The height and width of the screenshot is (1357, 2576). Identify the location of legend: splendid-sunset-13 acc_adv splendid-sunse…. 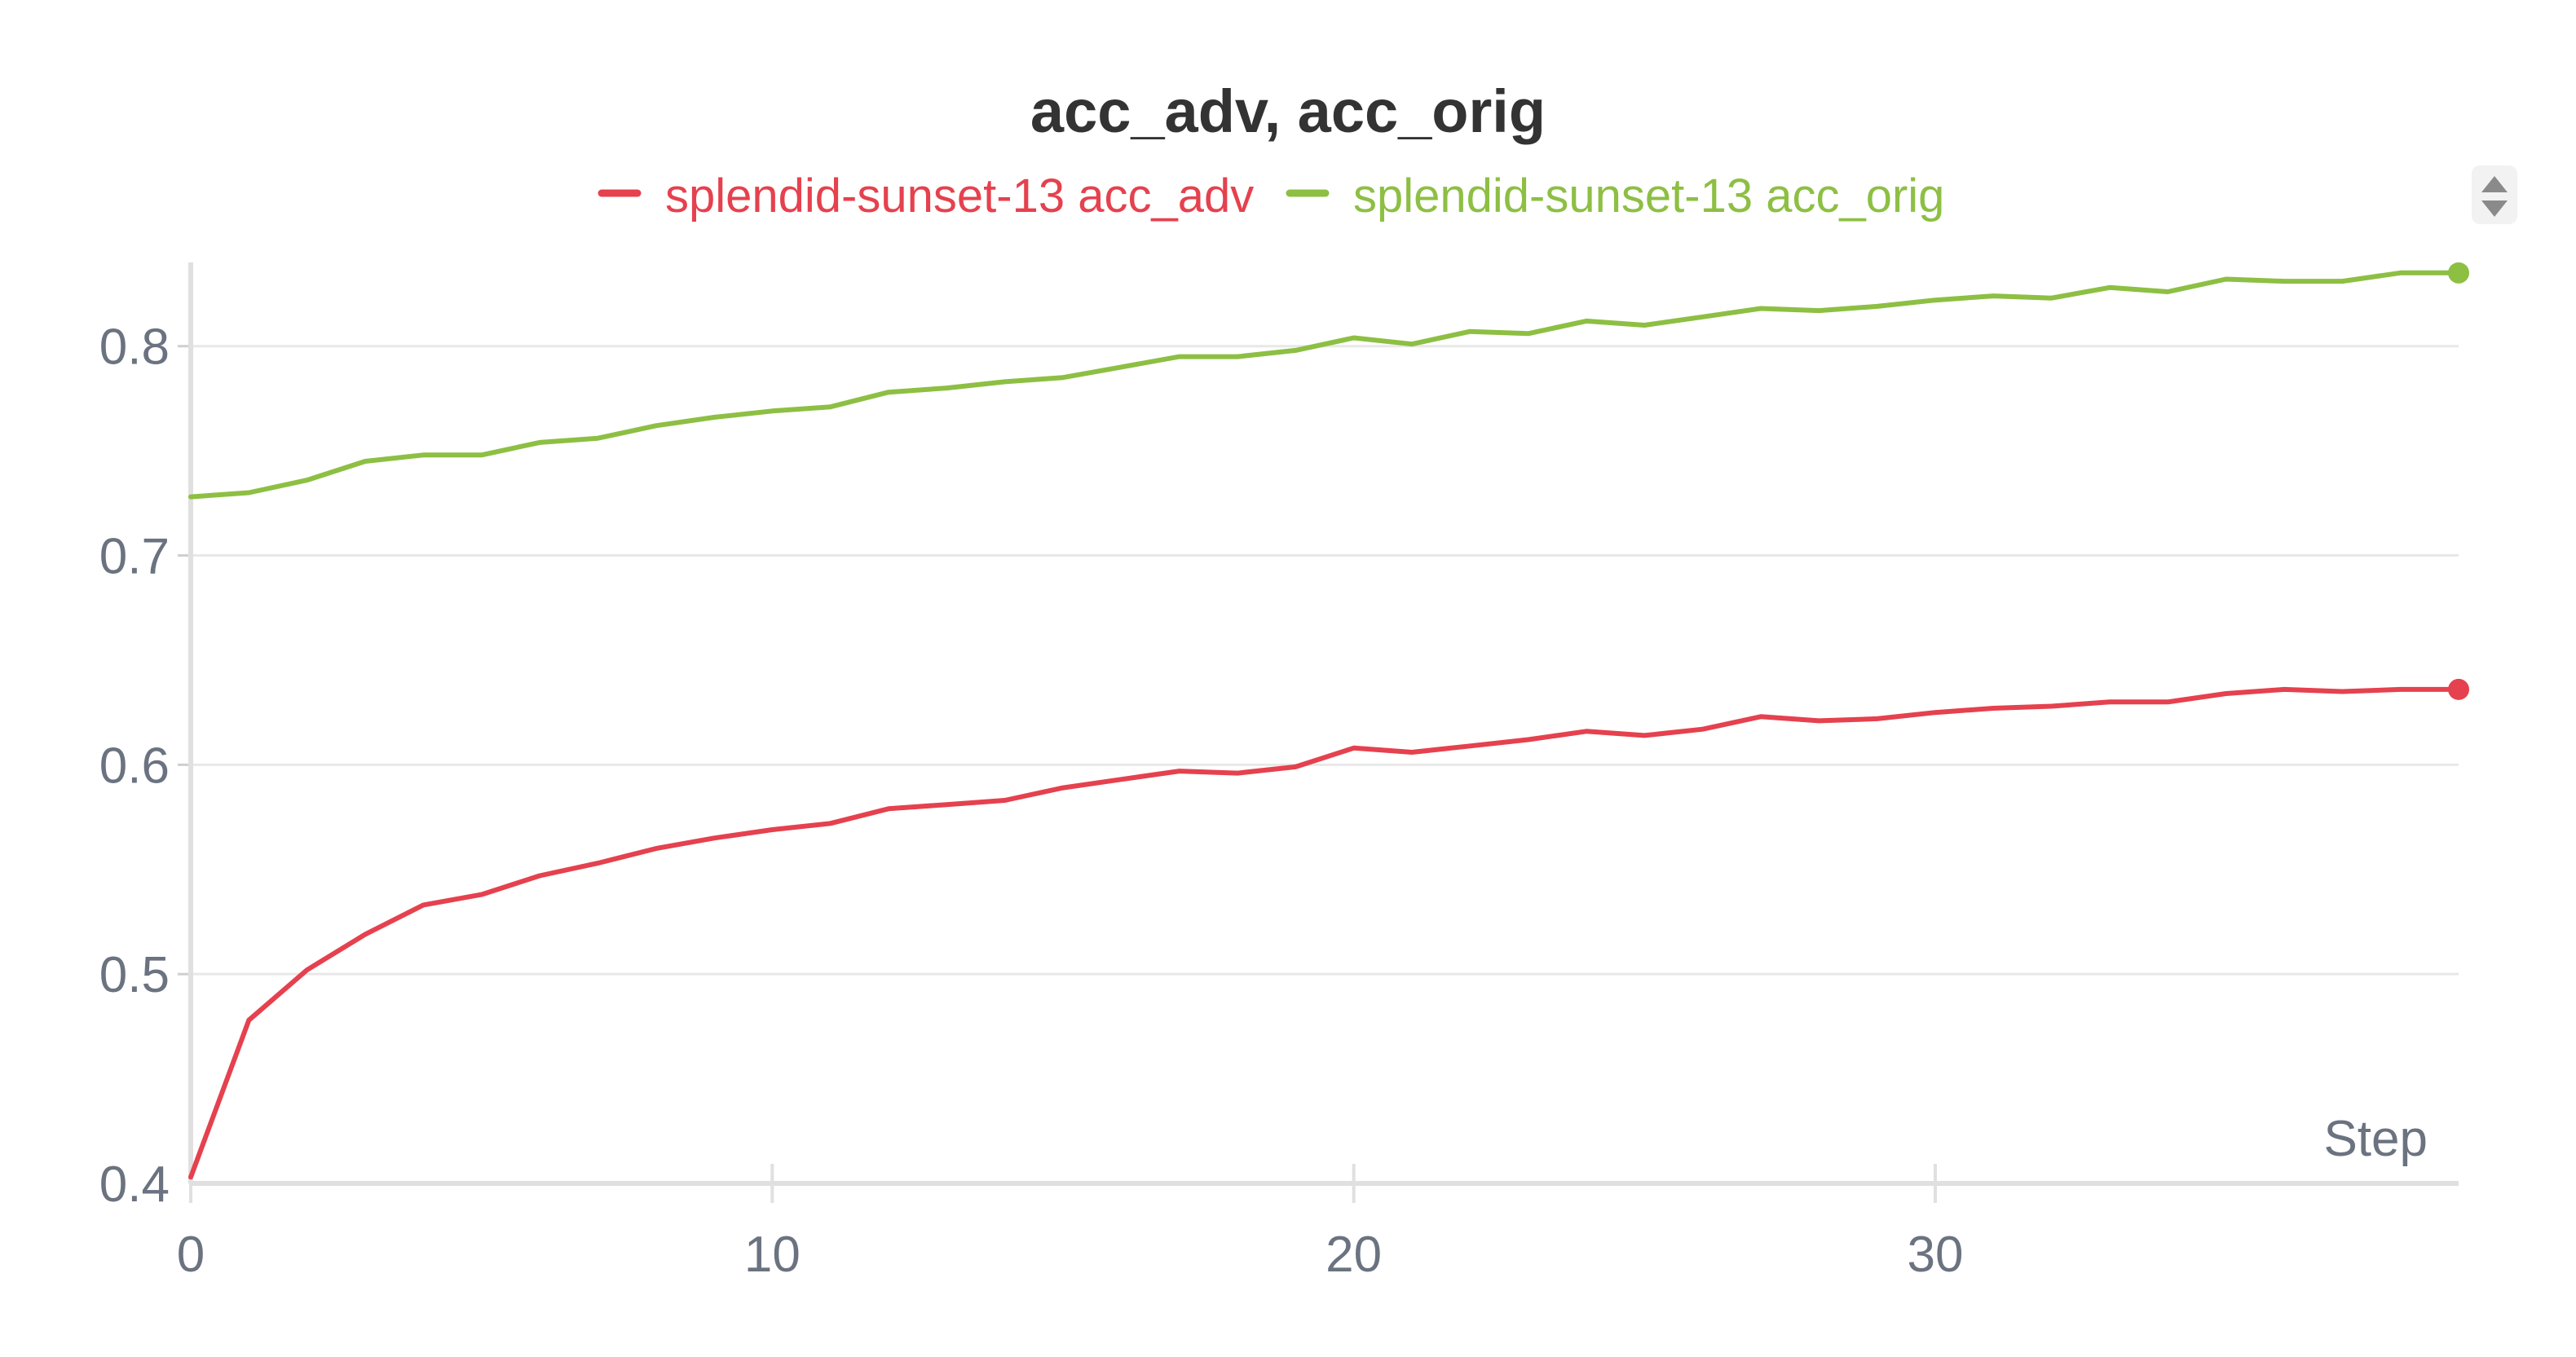
(1271, 196).